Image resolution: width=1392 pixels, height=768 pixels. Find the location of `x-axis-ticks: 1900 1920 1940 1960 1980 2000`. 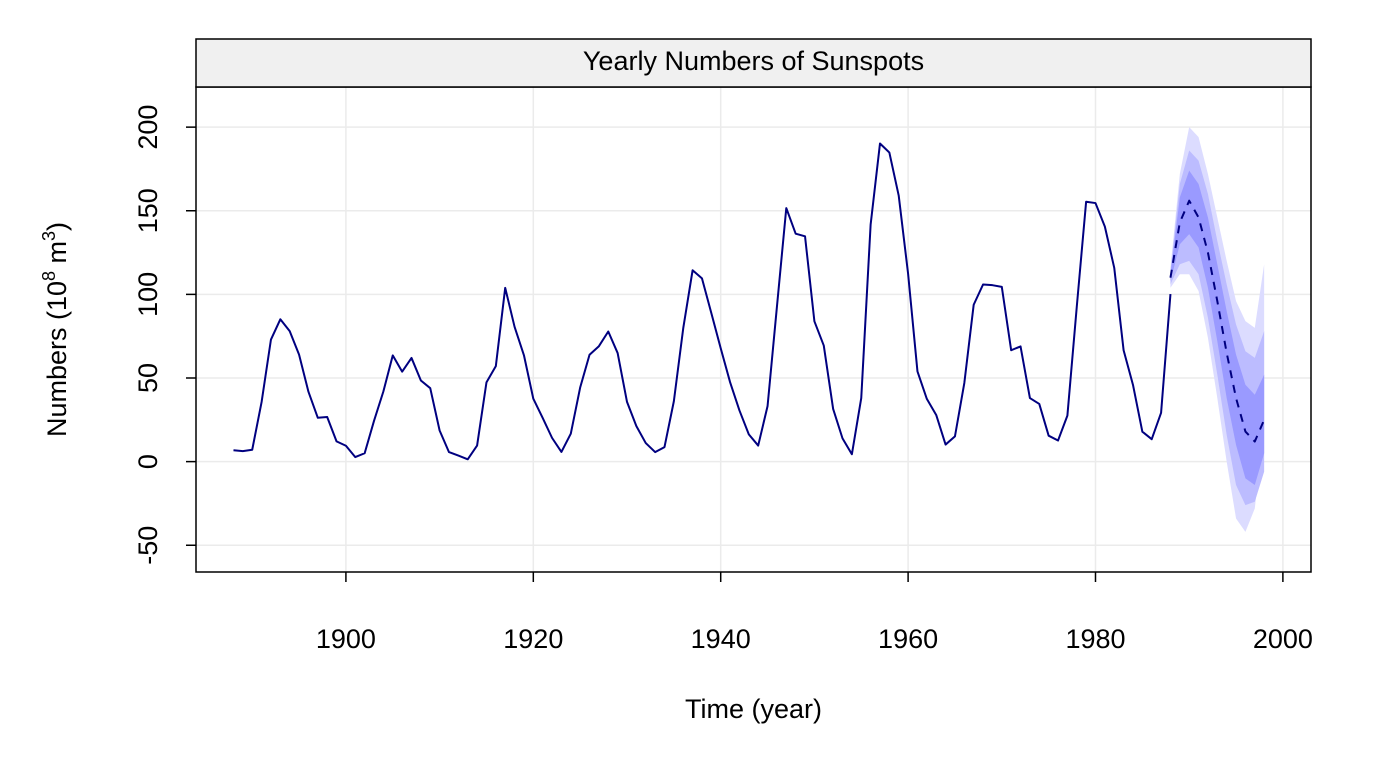

x-axis-ticks: 1900 1920 1940 1960 1980 2000 is located at coordinates (814, 613).